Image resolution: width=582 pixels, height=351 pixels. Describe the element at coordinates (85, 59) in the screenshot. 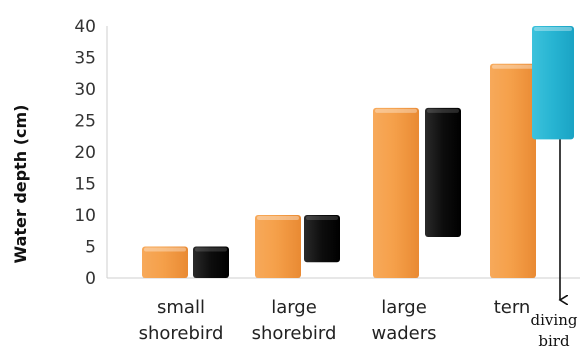

I see `y-tick-label: 35` at that location.